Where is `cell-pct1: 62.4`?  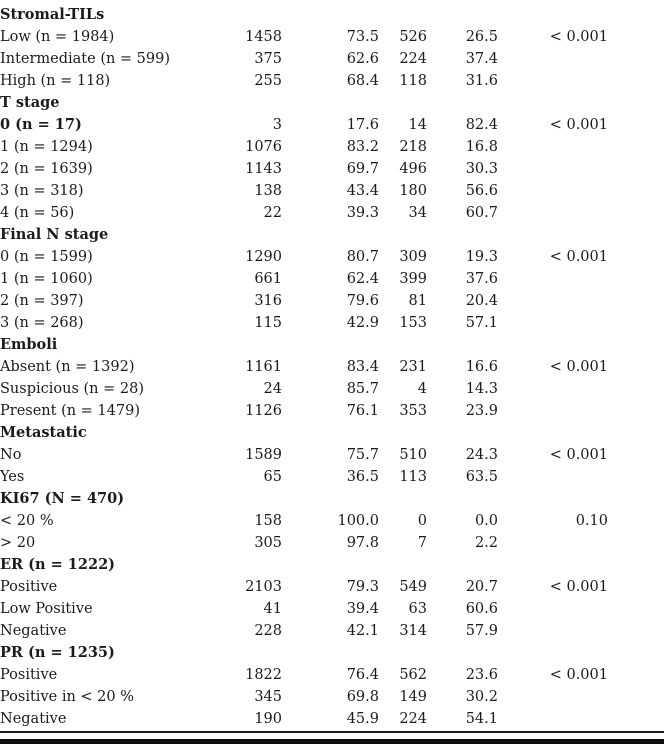
cell-pct1: 62.4 is located at coordinates (362, 279).